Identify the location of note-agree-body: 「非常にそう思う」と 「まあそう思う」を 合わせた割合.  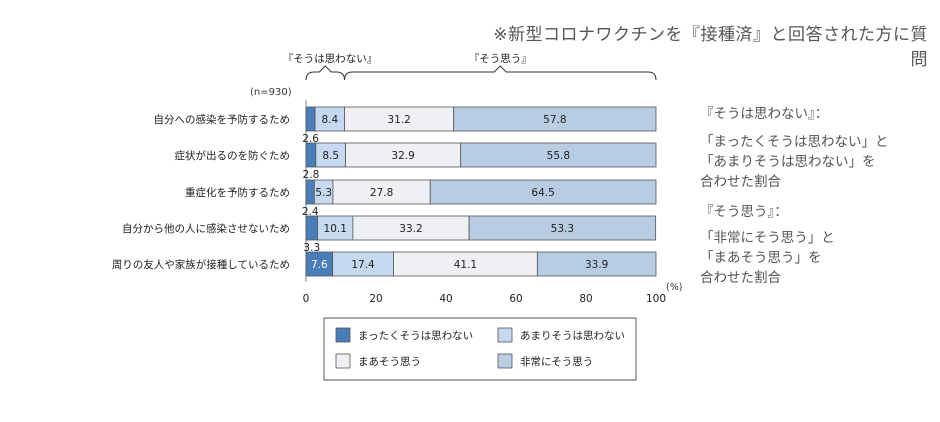
(815, 258).